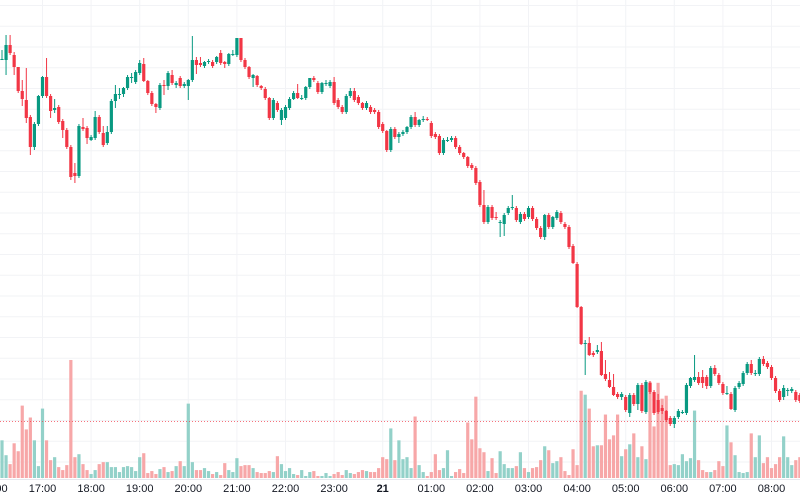 Image resolution: width=800 pixels, height=500 pixels. What do you see at coordinates (4, 489) in the screenshot?
I see `time-label: 16:00` at bounding box center [4, 489].